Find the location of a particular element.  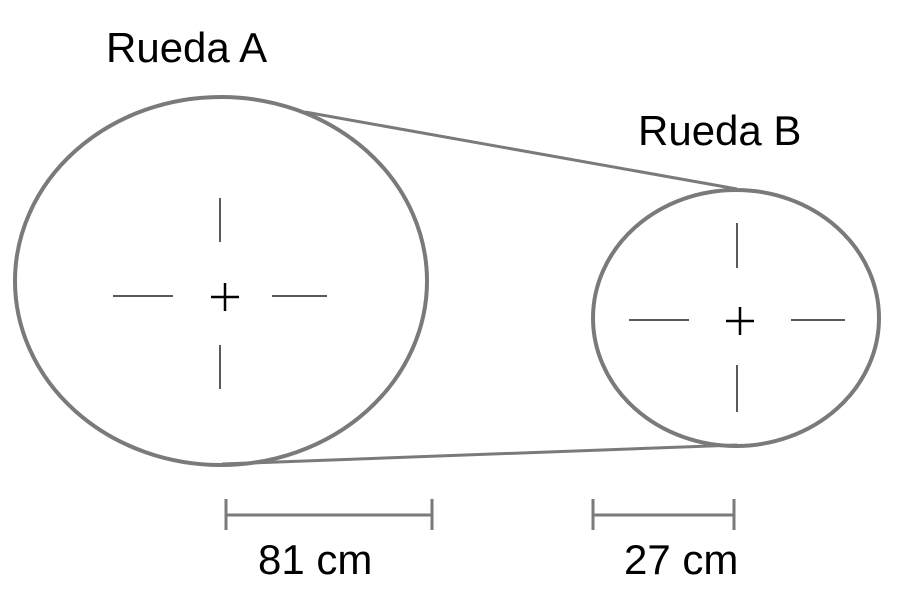

belt-bottom-line is located at coordinates (479, 454).